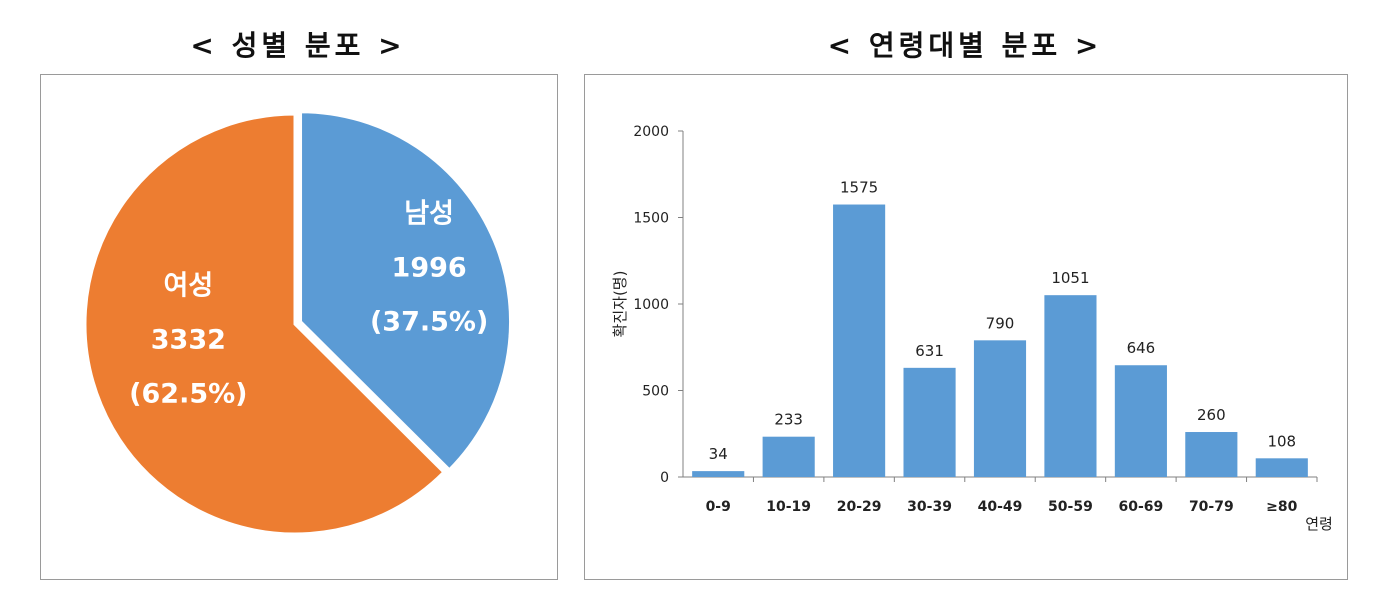  What do you see at coordinates (429, 214) in the screenshot?
I see `male-label: 남성` at bounding box center [429, 214].